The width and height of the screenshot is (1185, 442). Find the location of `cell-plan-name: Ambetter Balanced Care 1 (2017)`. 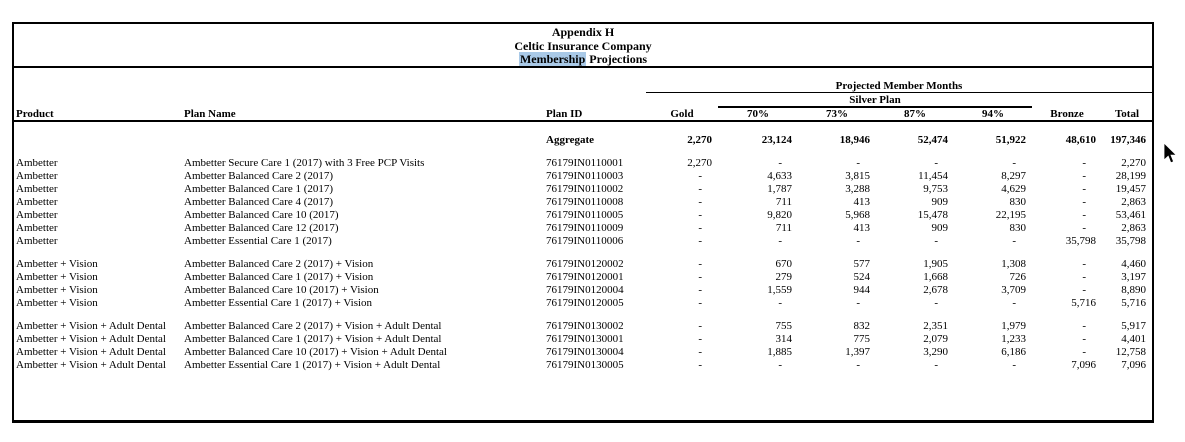

cell-plan-name: Ambetter Balanced Care 1 (2017) is located at coordinates (259, 189).